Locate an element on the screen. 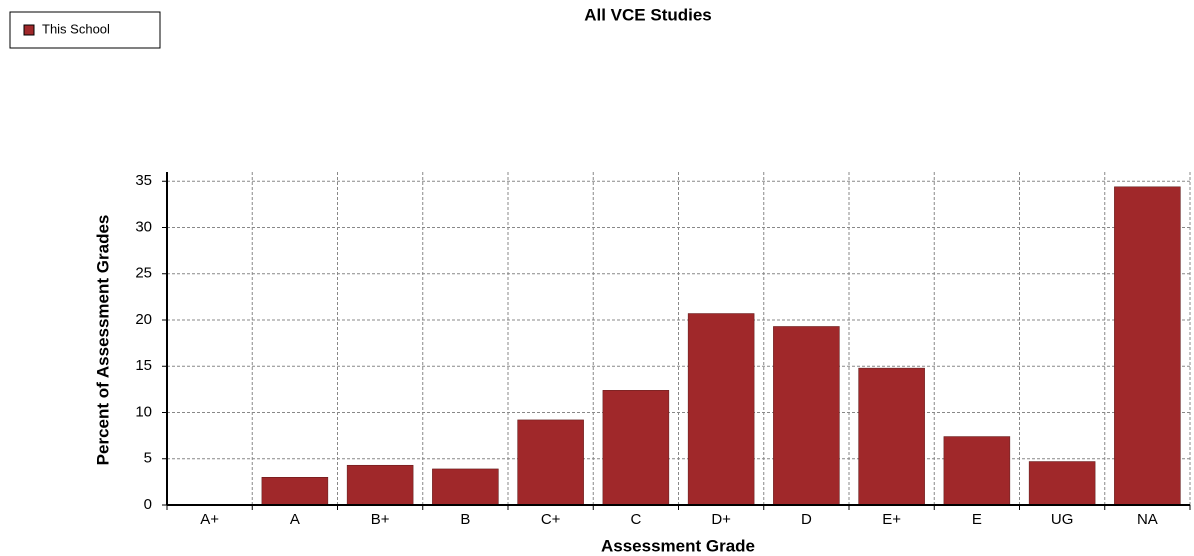  y-tick-label: 0 is located at coordinates (148, 504).